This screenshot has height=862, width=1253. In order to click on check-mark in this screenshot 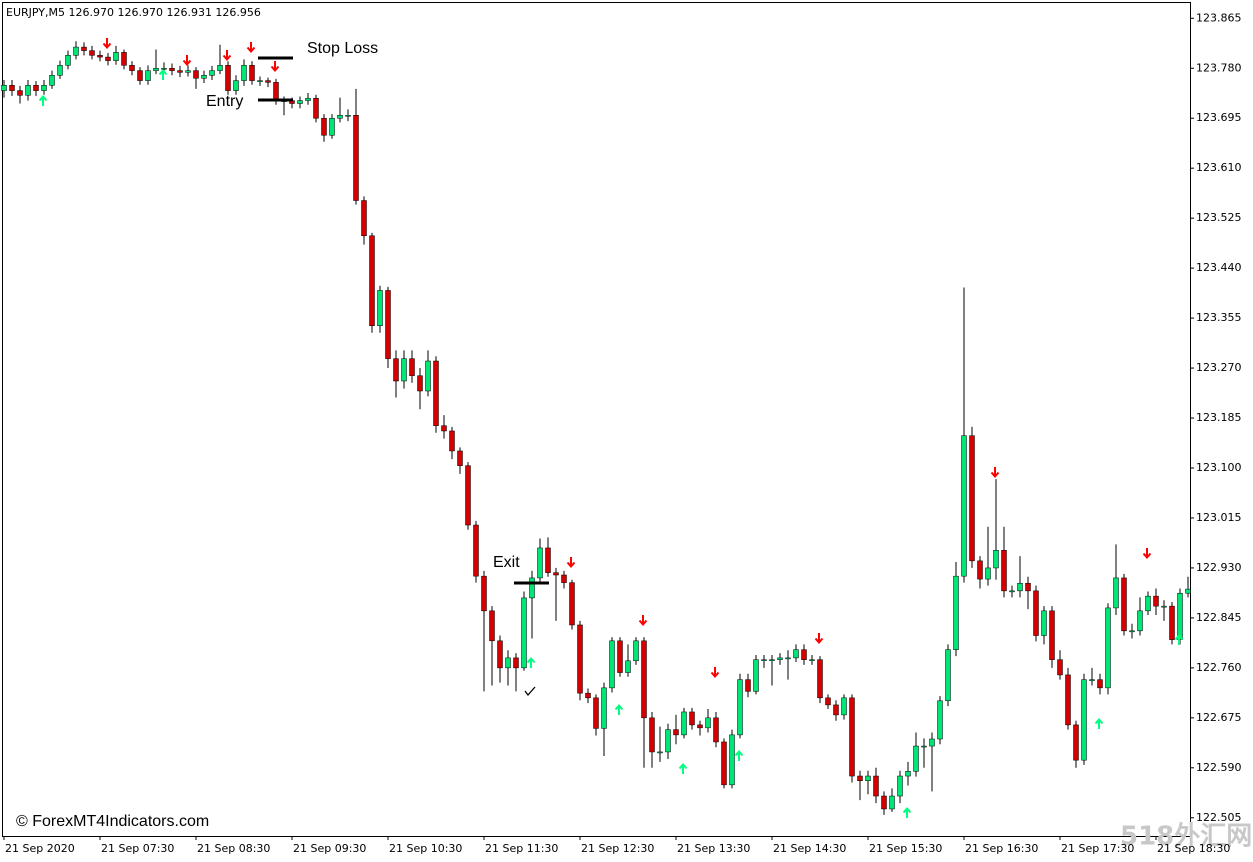, I will do `click(530, 691)`.